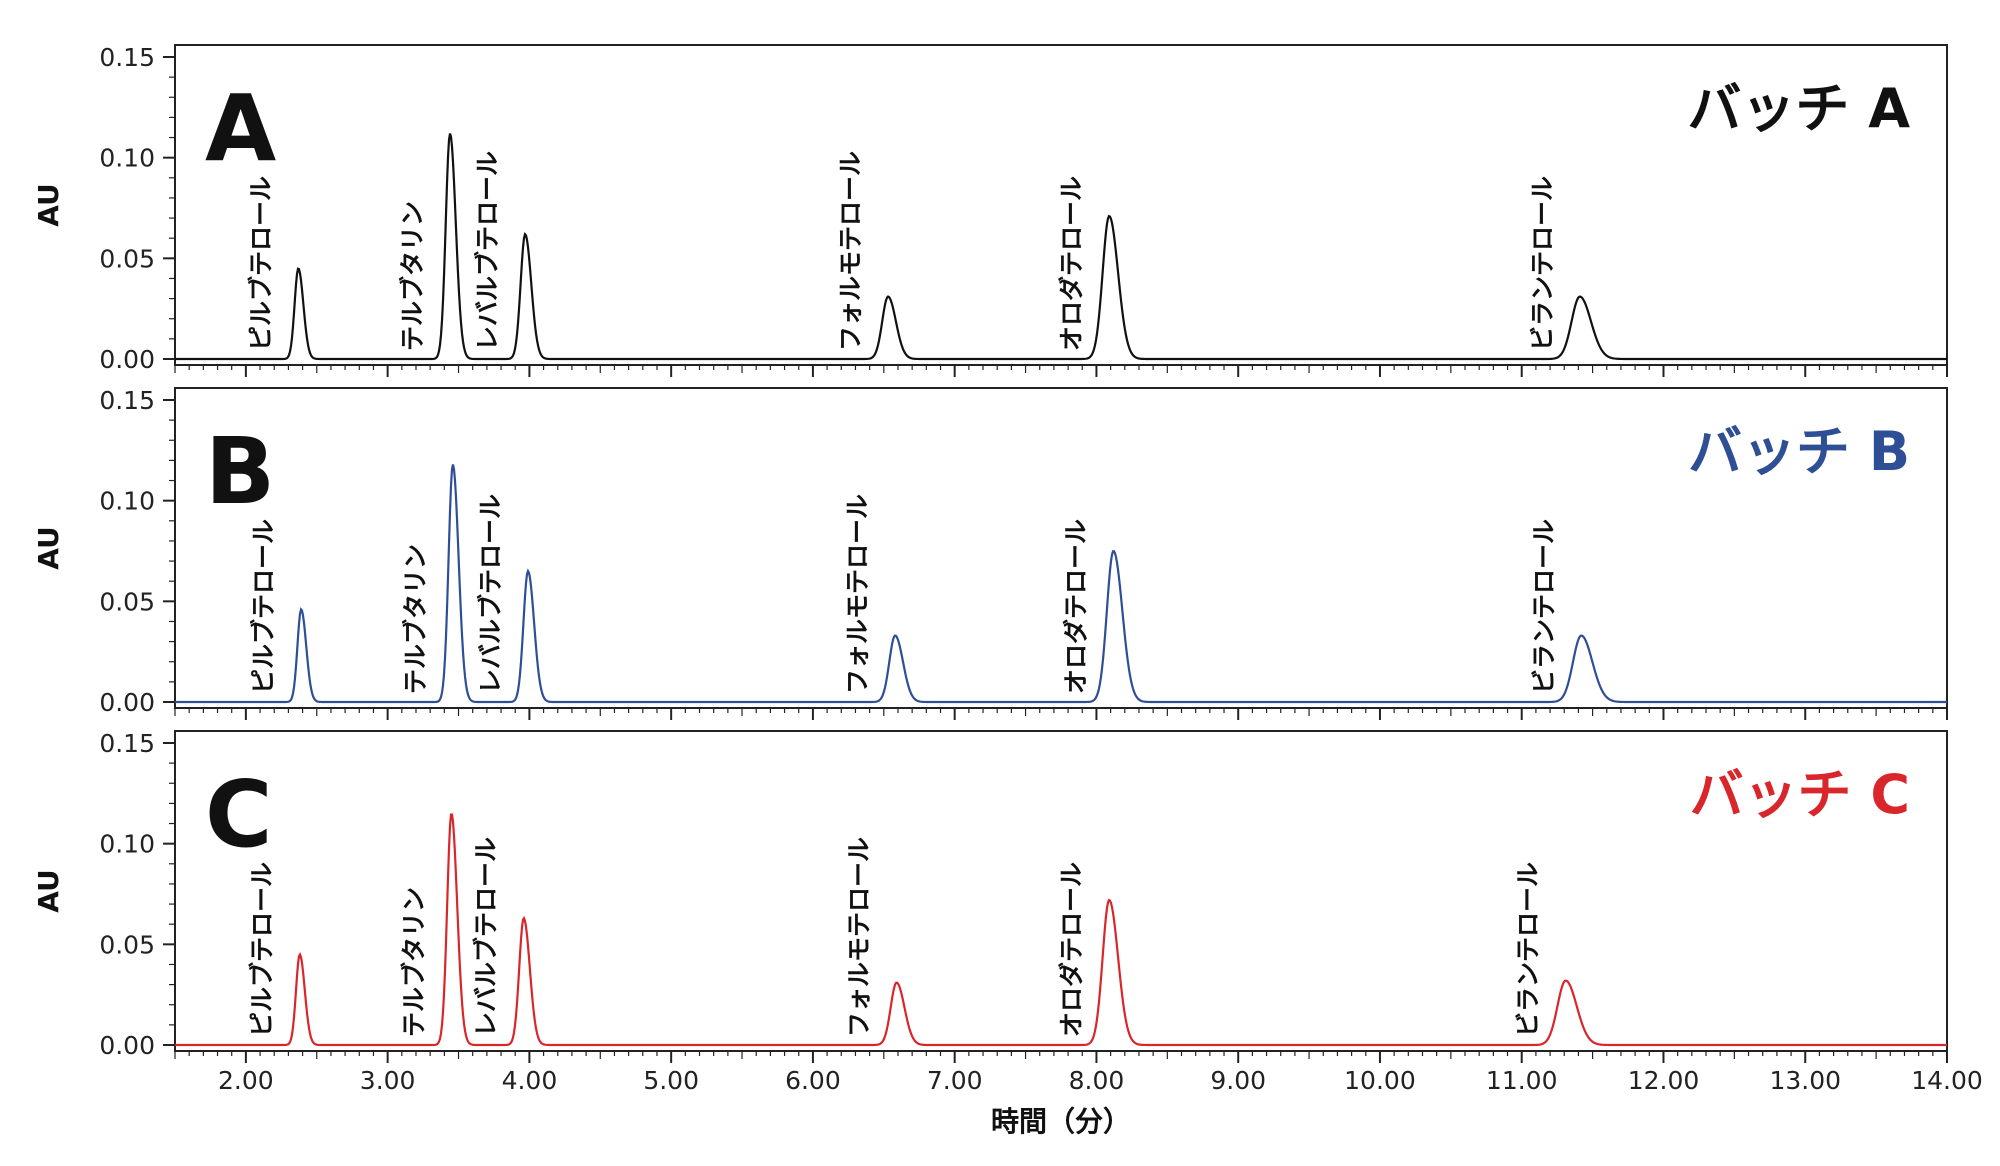  Describe the element at coordinates (1238, 1080) in the screenshot. I see `x-tick-label: 9.00` at that location.